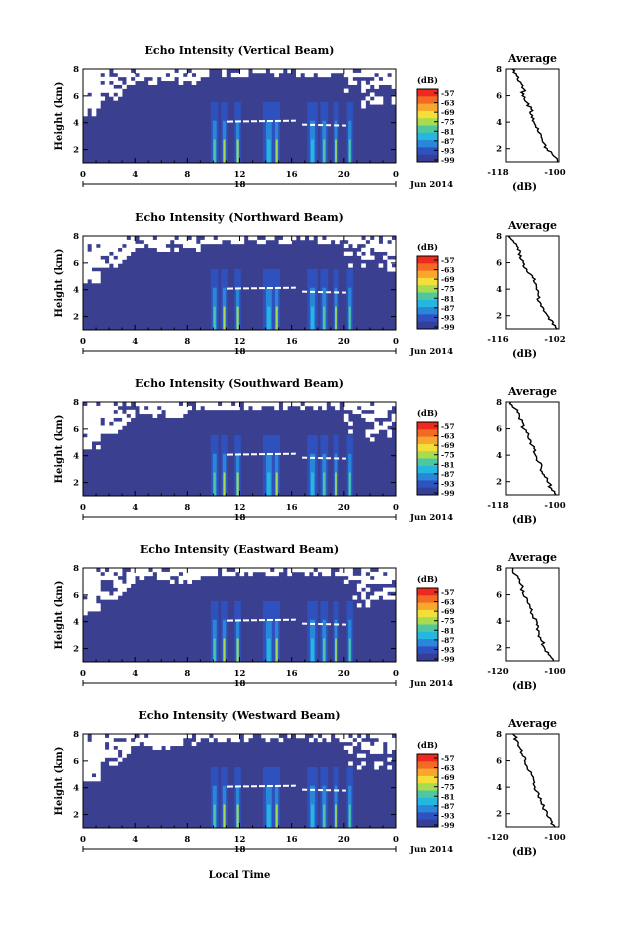 Image resolution: width=617 pixels, height=929 pixels. What do you see at coordinates (240, 352) in the screenshot?
I see `date-marker: 18` at bounding box center [240, 352].